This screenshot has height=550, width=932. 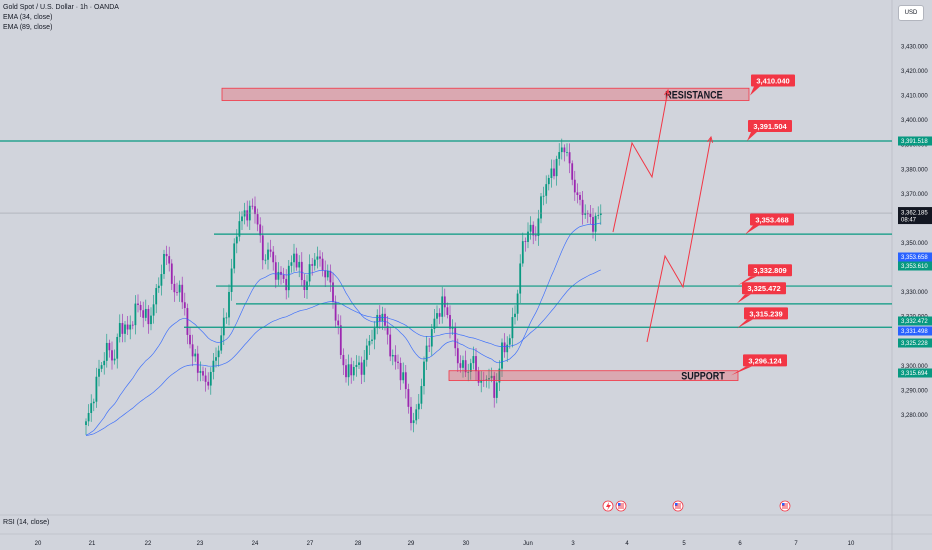 What do you see at coordinates (914, 293) in the screenshot?
I see `price-tick-label: 3,330.000` at bounding box center [914, 293].